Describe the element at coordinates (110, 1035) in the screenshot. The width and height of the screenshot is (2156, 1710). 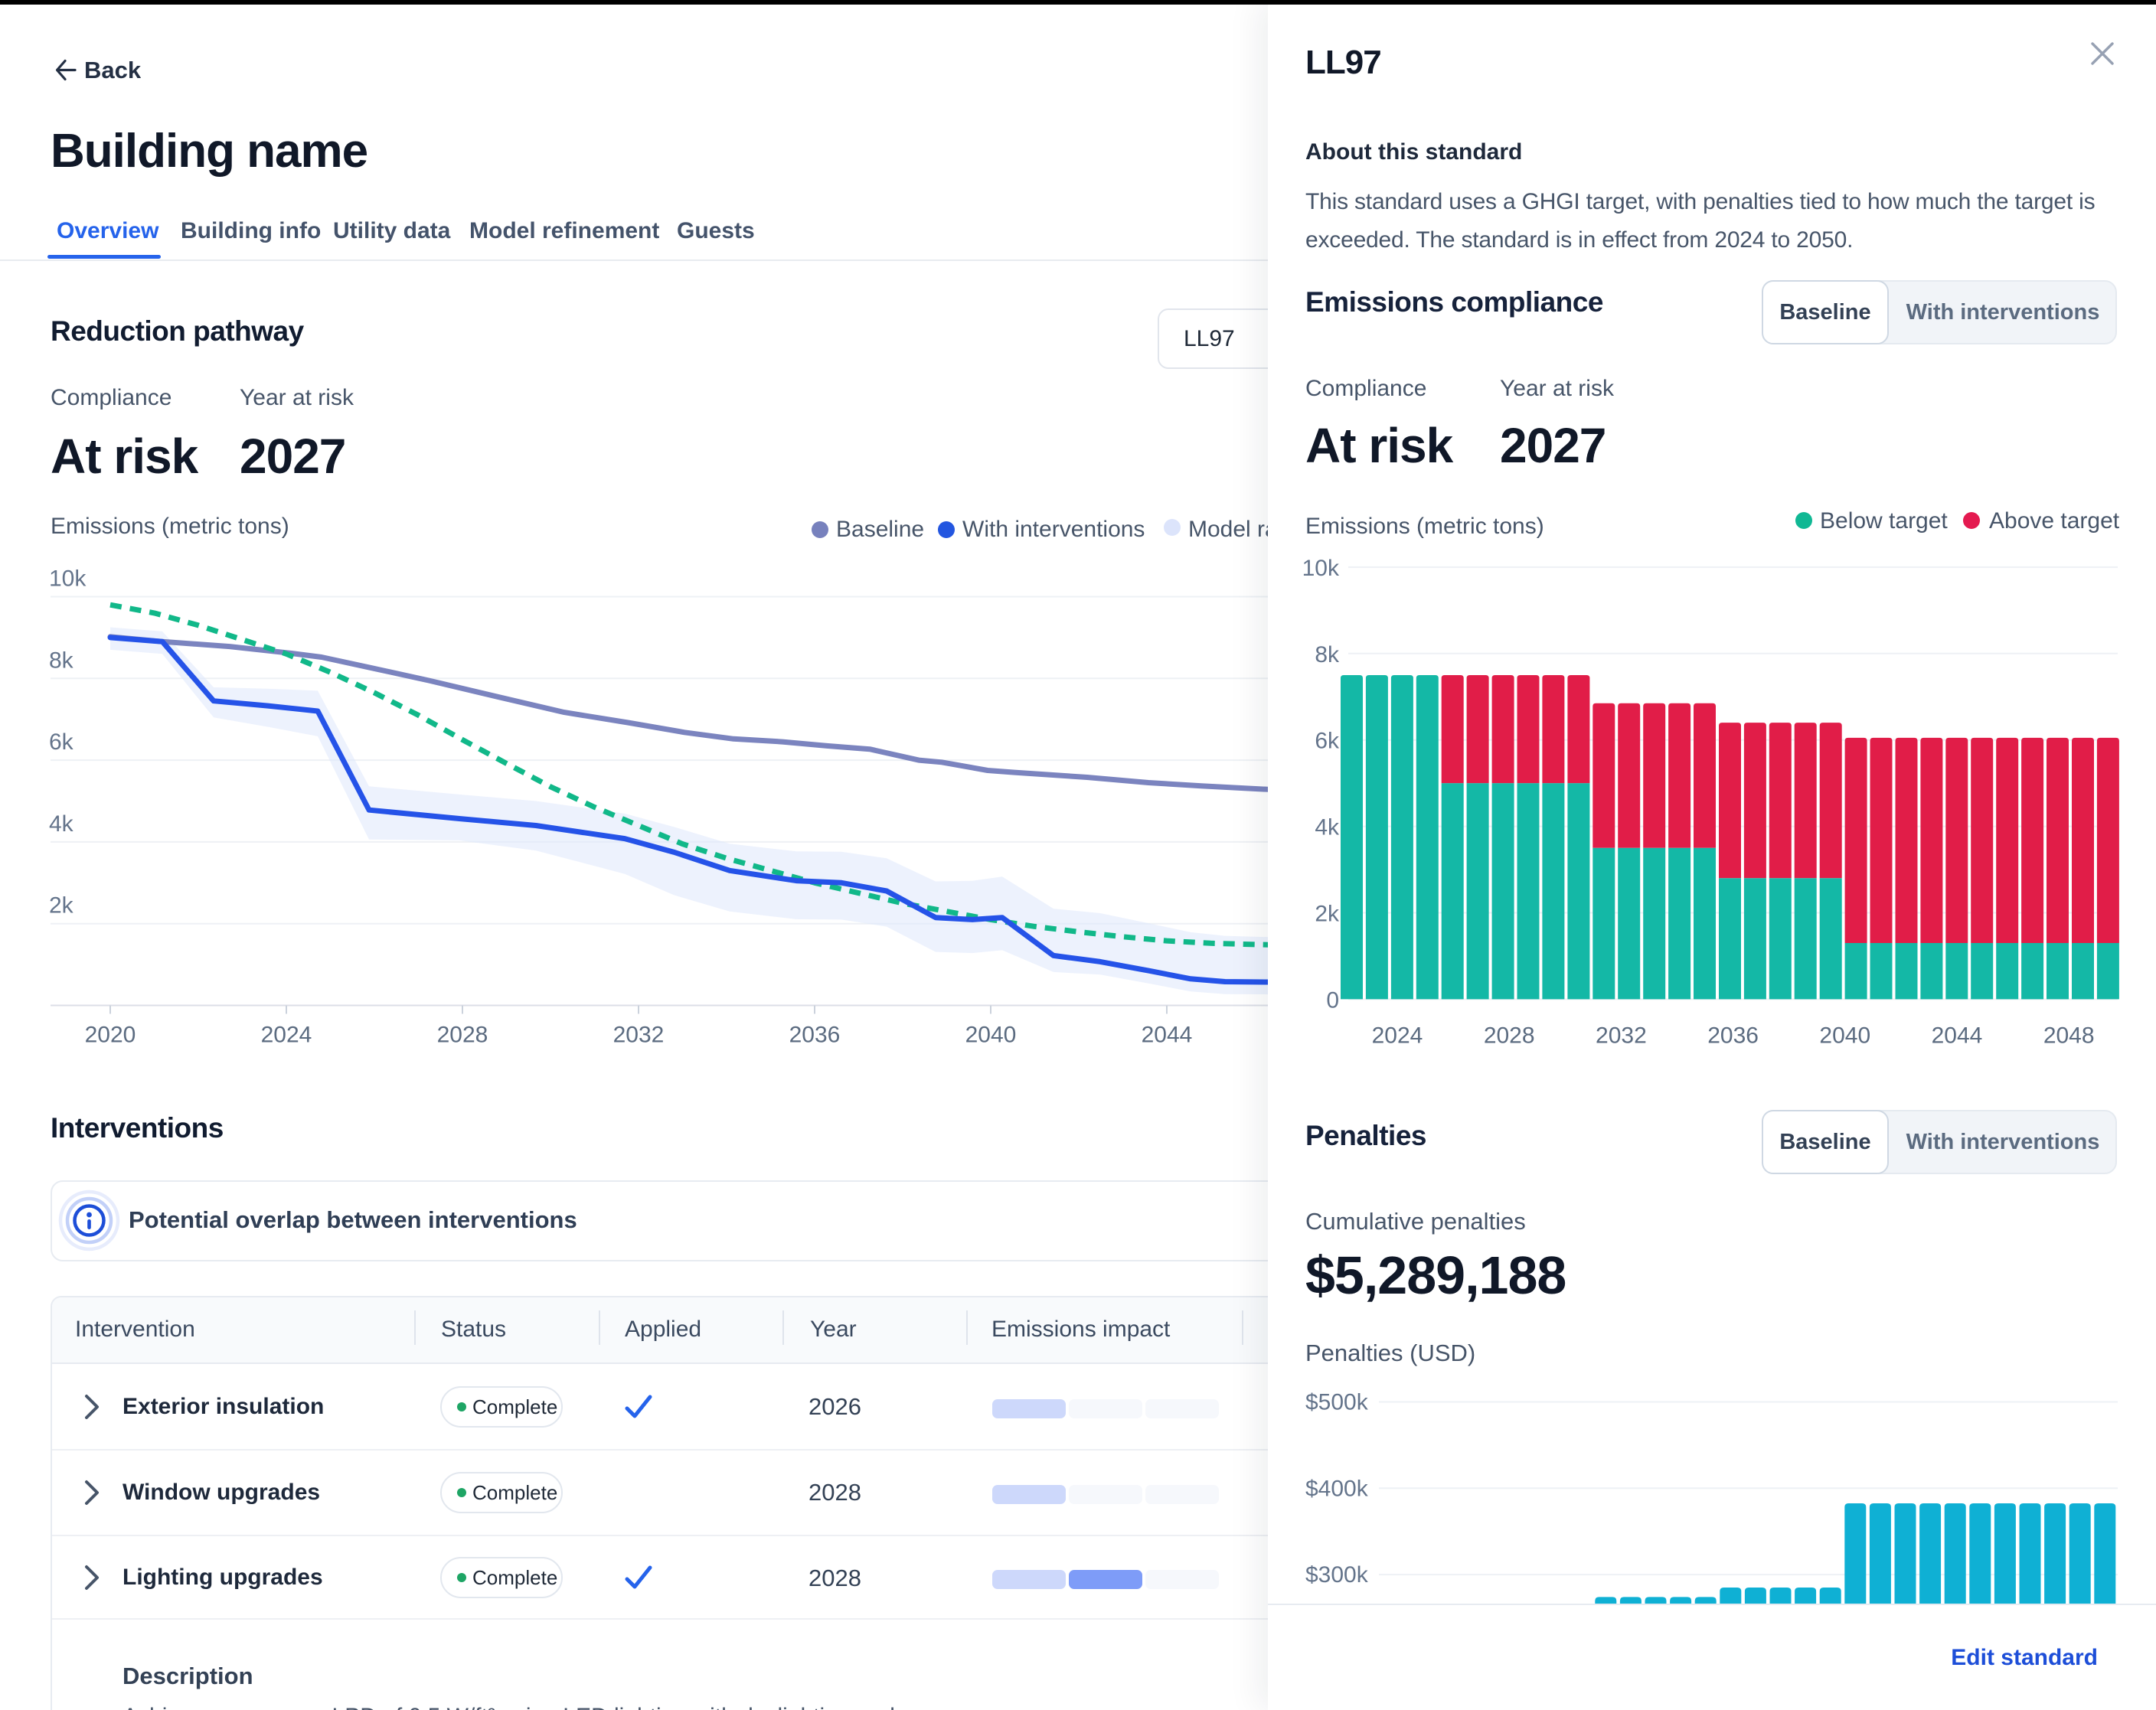
I see `svg-text: 2020` at that location.